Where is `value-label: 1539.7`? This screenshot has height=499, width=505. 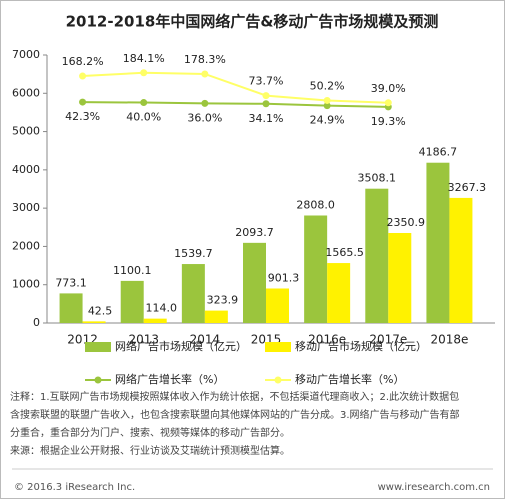 value-label: 1539.7 is located at coordinates (193, 253).